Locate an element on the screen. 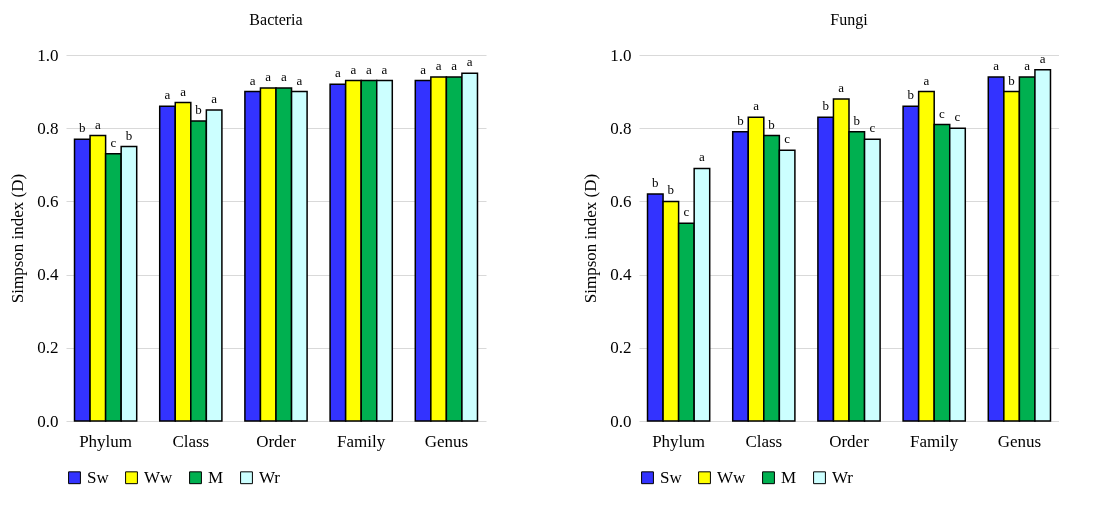 The height and width of the screenshot is (525, 1102). chart-title: Bacteria is located at coordinates (276, 19).